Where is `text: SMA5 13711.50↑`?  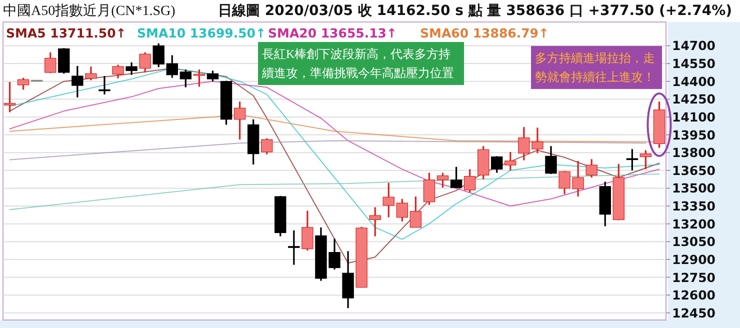 text: SMA5 13711.50↑ is located at coordinates (66, 33).